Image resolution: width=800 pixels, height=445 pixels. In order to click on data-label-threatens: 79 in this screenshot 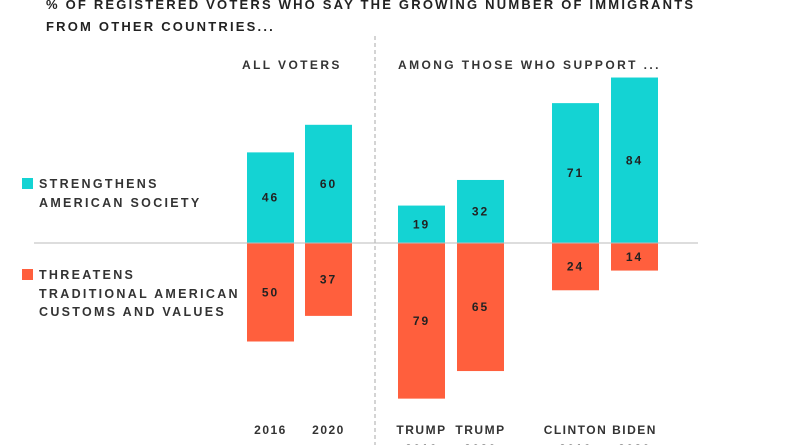, I will do `click(421, 321)`.